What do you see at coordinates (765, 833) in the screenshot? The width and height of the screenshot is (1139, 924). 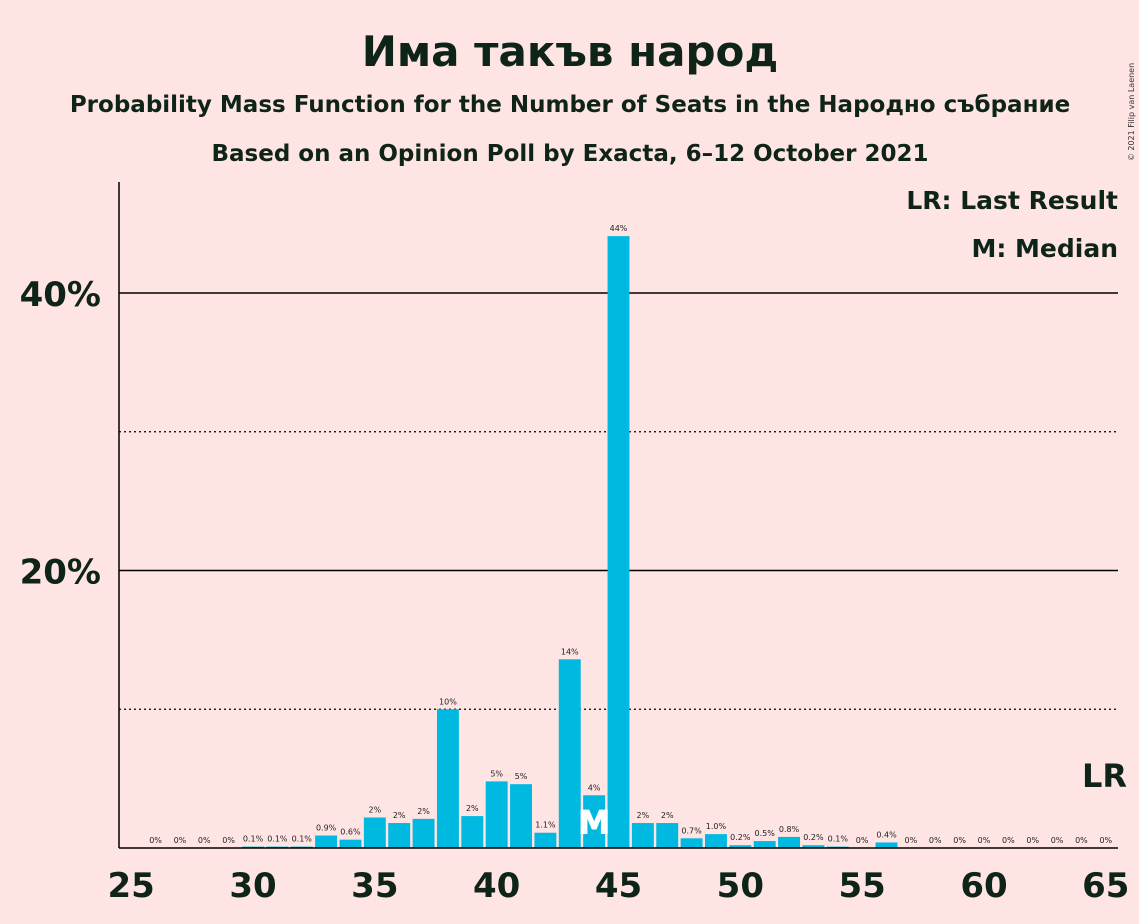 I see `bar-value-label: 0.5%` at bounding box center [765, 833].